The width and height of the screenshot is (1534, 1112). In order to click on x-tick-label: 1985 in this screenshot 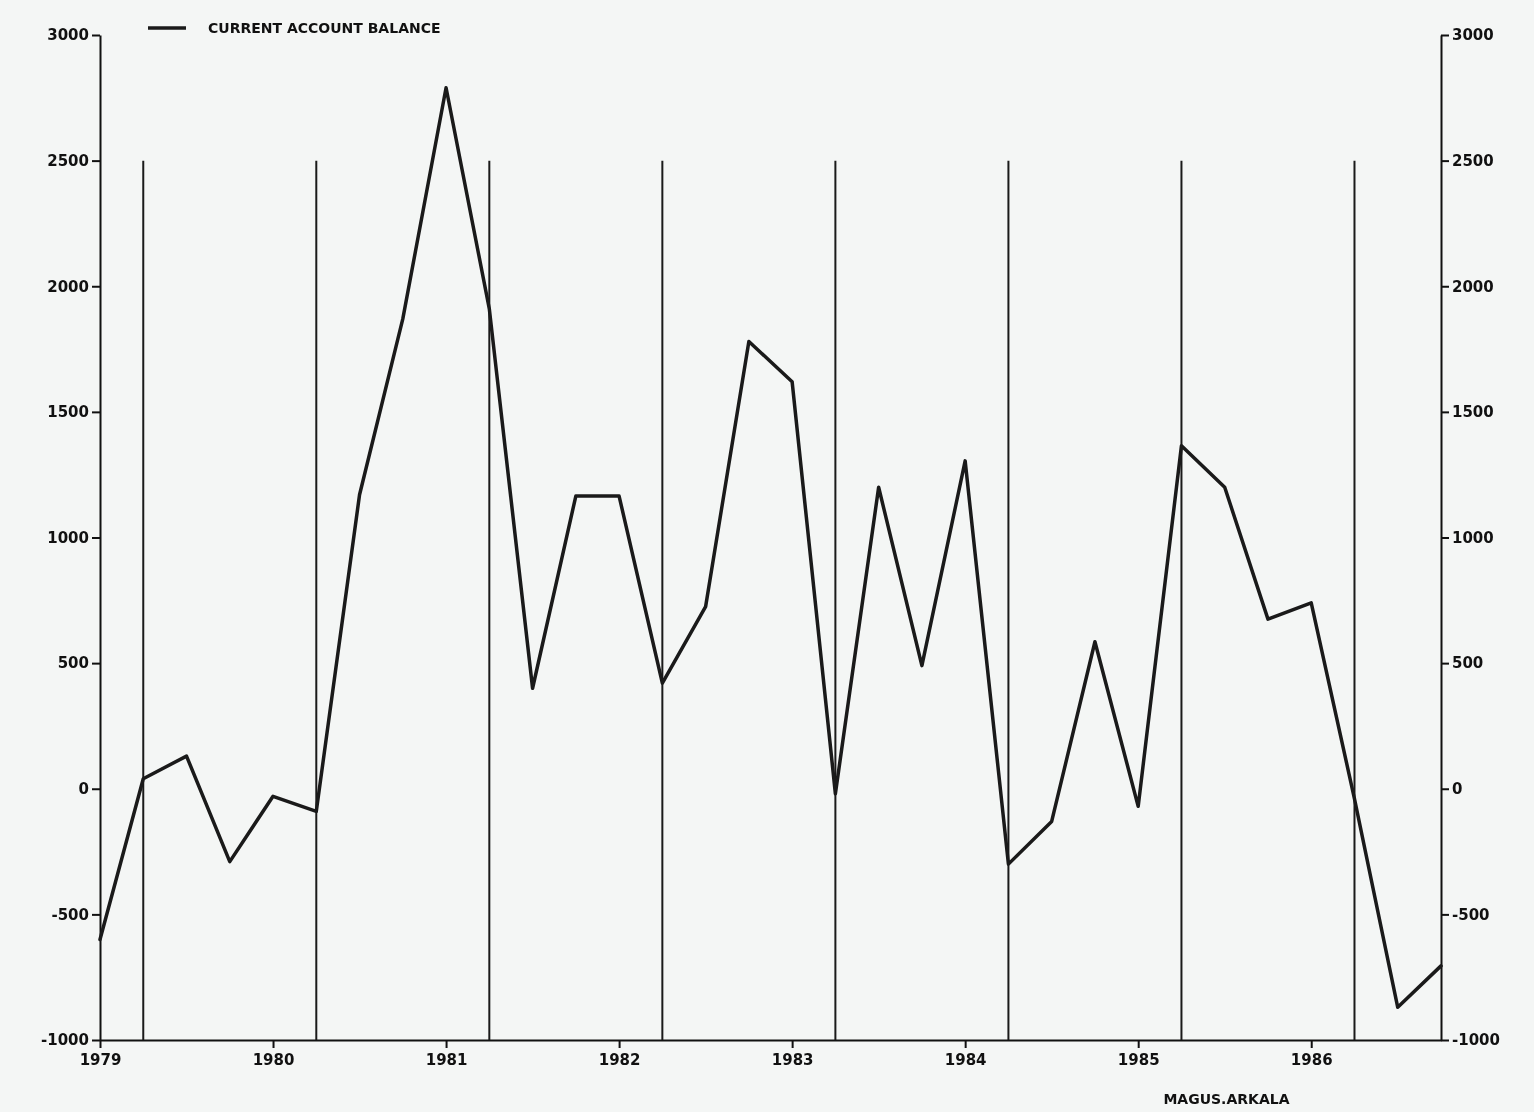, I will do `click(1138, 1059)`.